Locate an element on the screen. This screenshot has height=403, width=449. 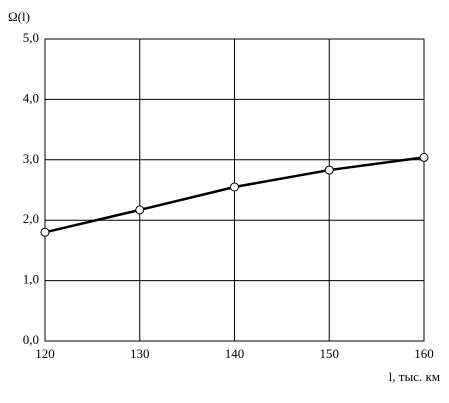
y-axis-title: Ω(l) is located at coordinates (19, 16).